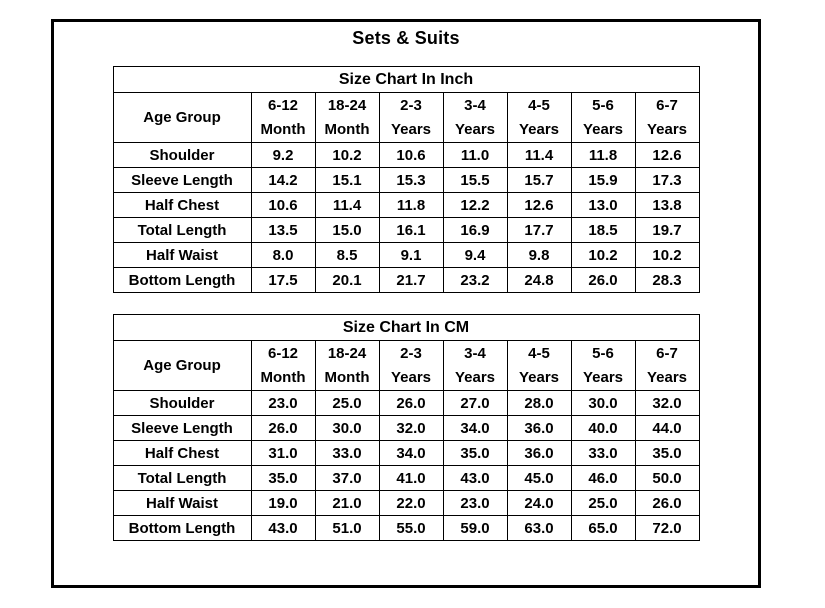 The height and width of the screenshot is (608, 825). Describe the element at coordinates (283, 205) in the screenshot. I see `value-cell: 10.6` at that location.